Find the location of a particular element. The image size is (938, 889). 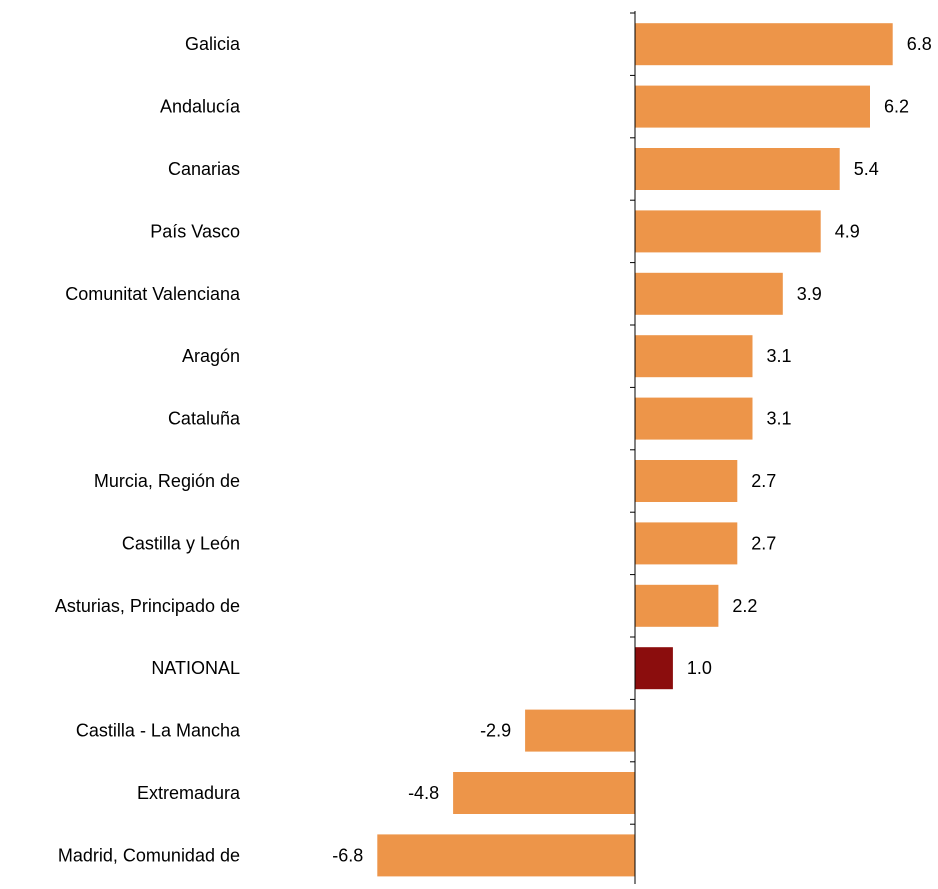

category-label-extremadura: Extremadura is located at coordinates (189, 793).